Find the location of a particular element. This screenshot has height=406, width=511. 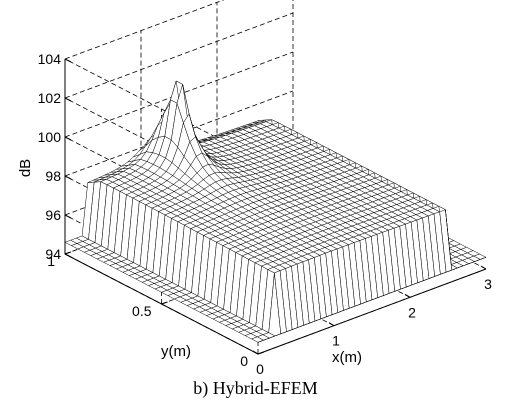

z-tick-label: 96 is located at coordinates (53, 215).